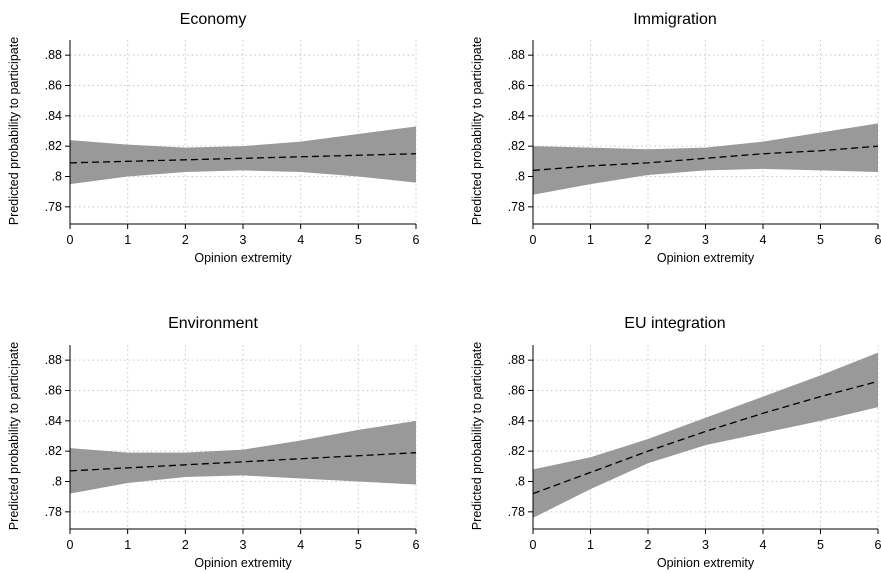 This screenshot has height=573, width=881. Describe the element at coordinates (213, 323) in the screenshot. I see `panel-title: Environment` at that location.